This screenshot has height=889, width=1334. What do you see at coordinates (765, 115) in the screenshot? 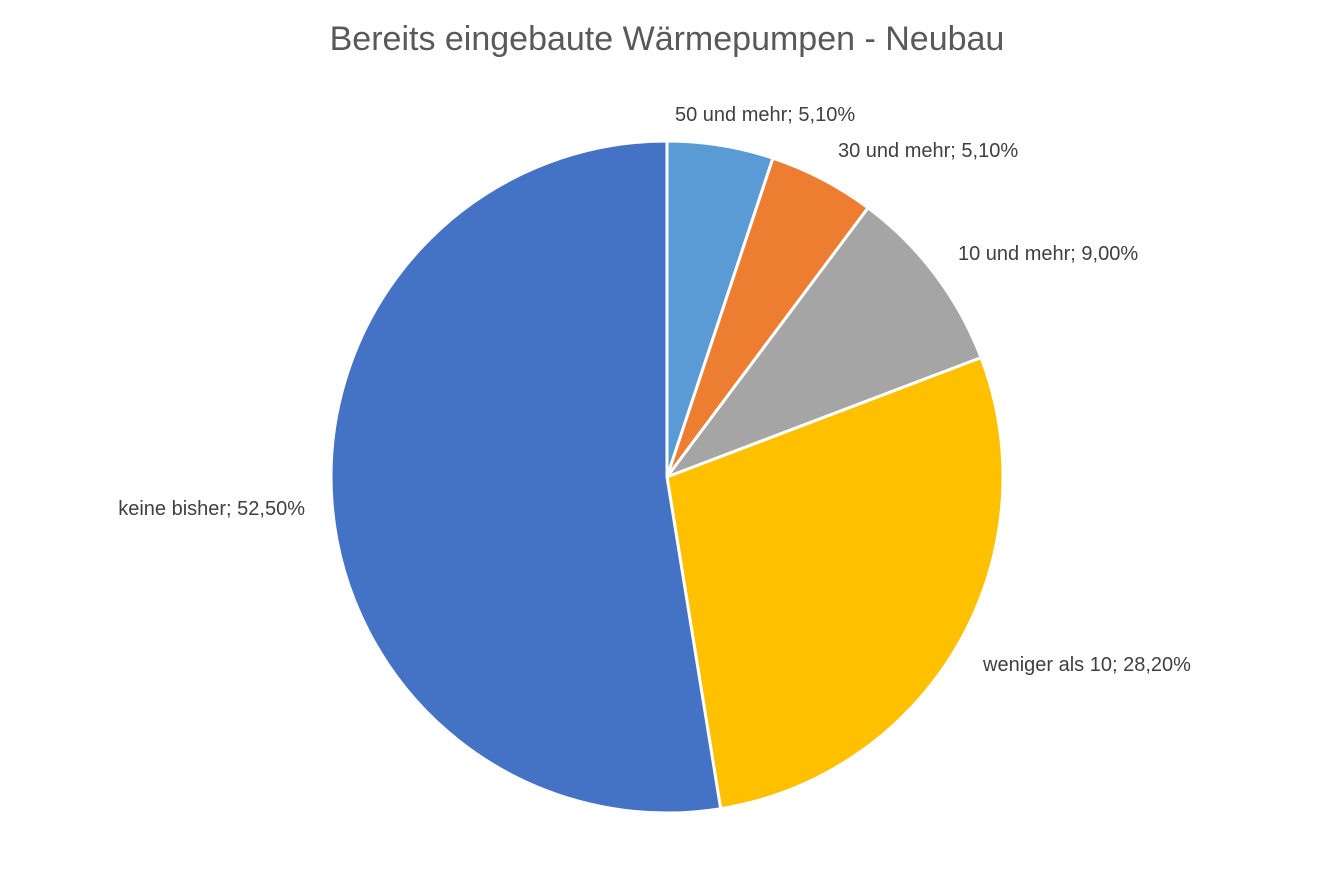
I see `data-label-1: 50 und mehr; 5,10%` at bounding box center [765, 115].